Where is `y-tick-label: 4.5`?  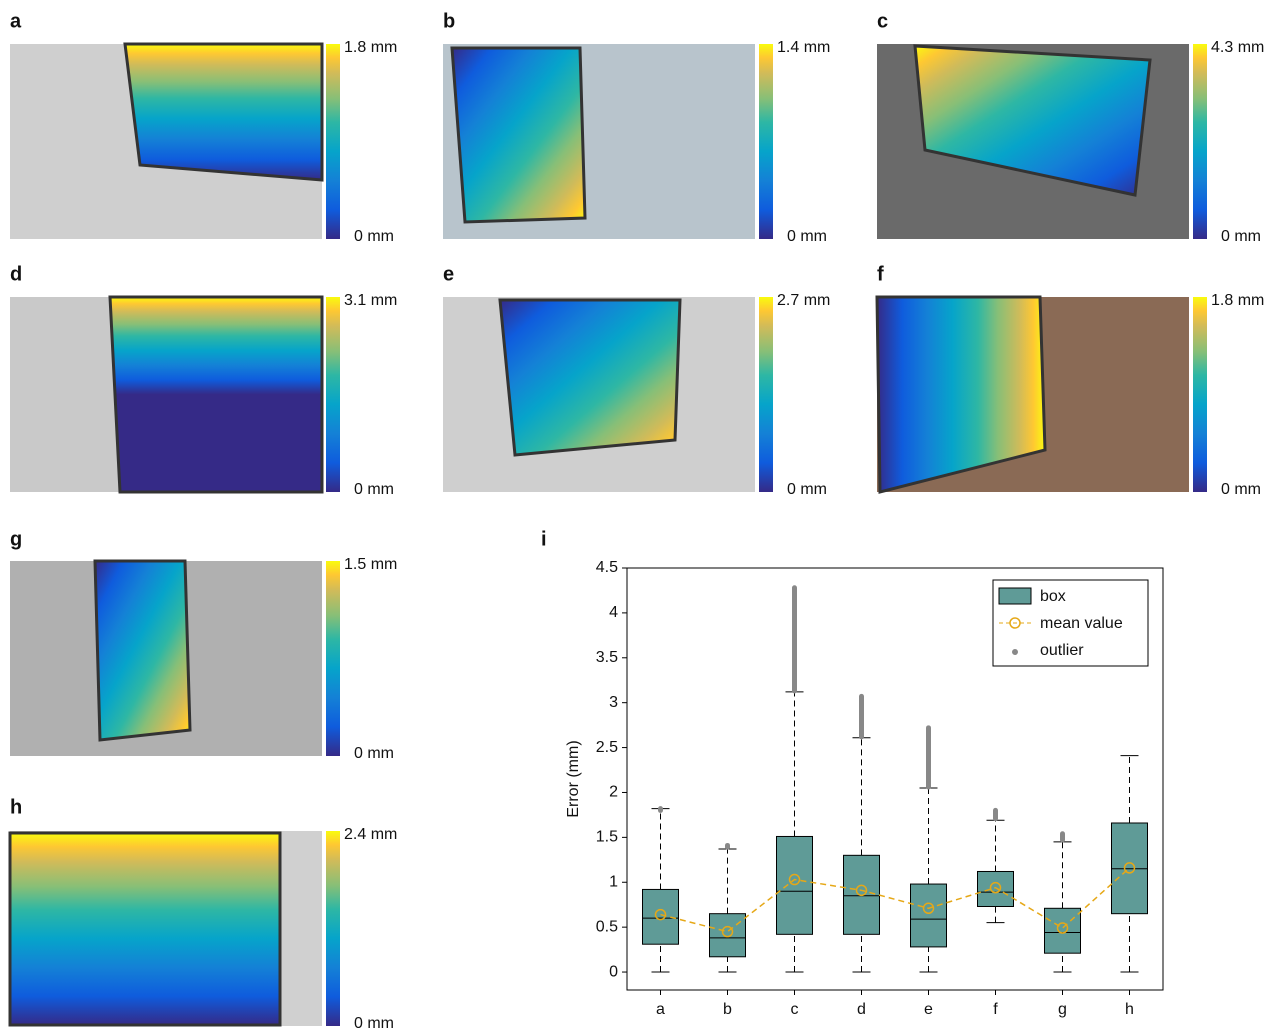 y-tick-label: 4.5 is located at coordinates (607, 567).